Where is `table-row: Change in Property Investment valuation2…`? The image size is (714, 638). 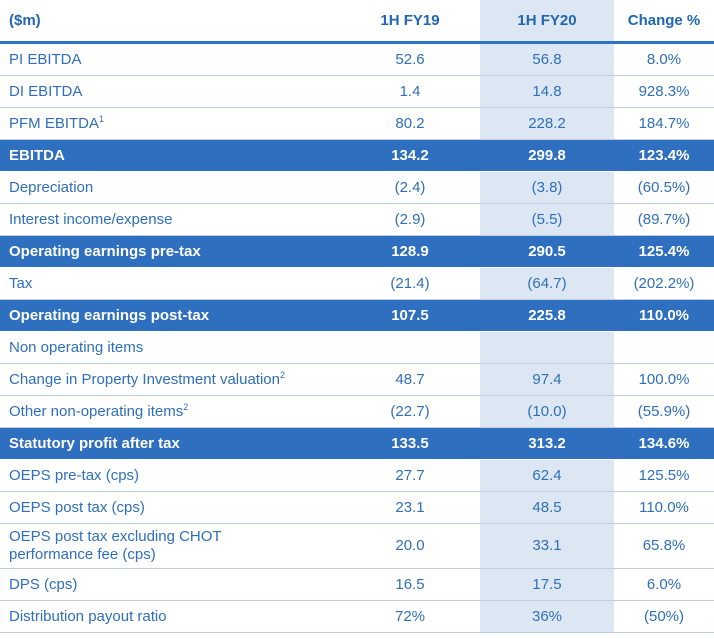 table-row: Change in Property Investment valuation2… is located at coordinates (357, 379).